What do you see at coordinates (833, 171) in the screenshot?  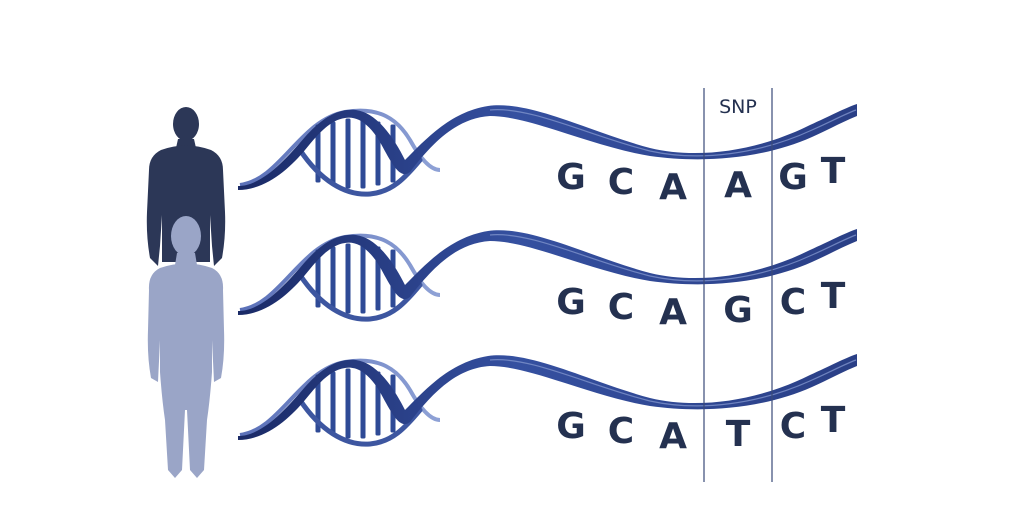 I see `base-letter-row1-pos6: T` at bounding box center [833, 171].